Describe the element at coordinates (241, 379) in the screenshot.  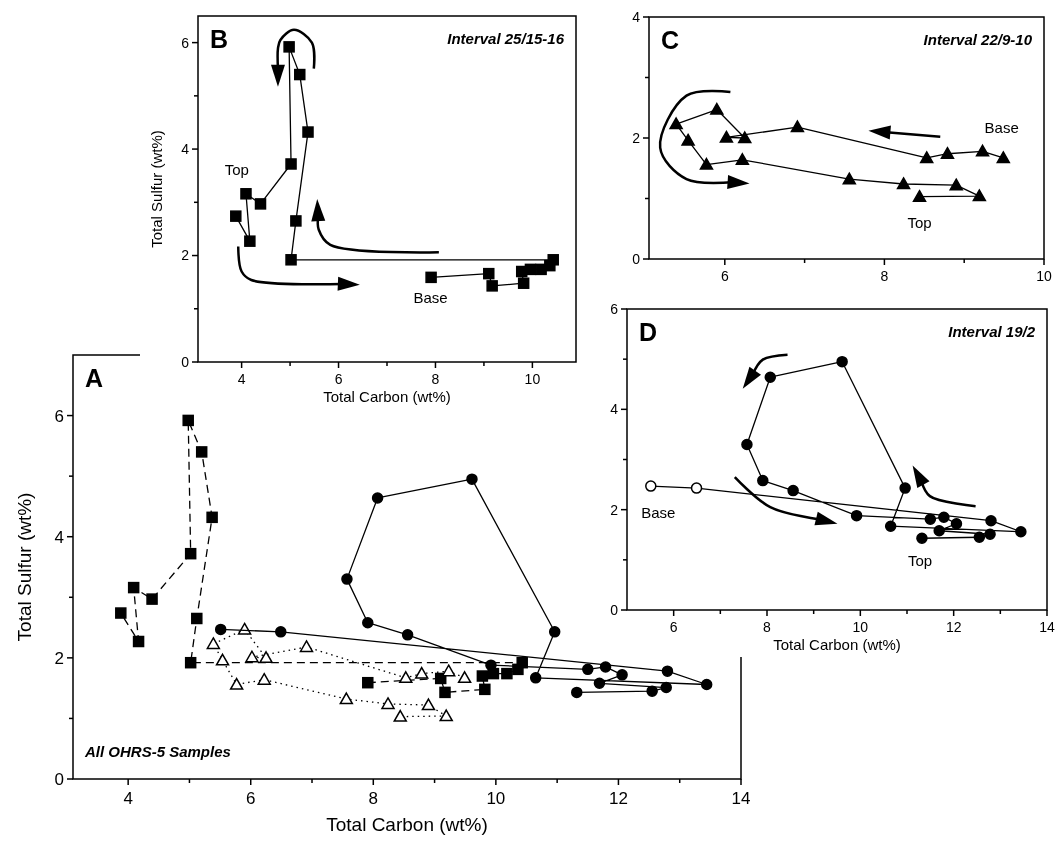
I see `x-tick-label: 4` at that location.